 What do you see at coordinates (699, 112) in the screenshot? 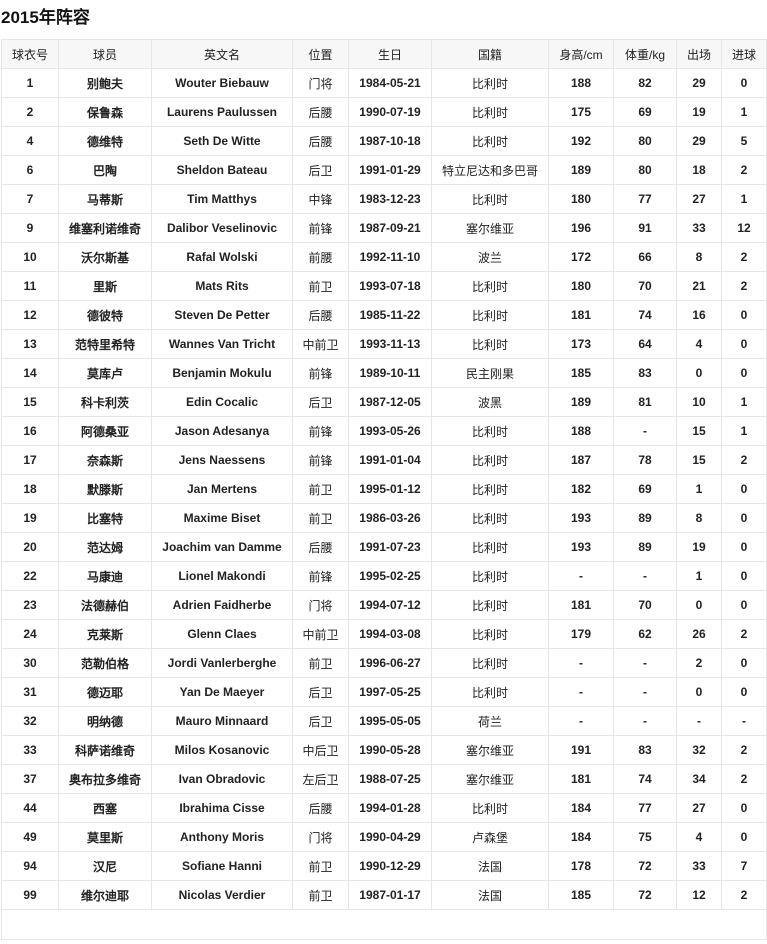
I see `cell-appearances: 19` at bounding box center [699, 112].